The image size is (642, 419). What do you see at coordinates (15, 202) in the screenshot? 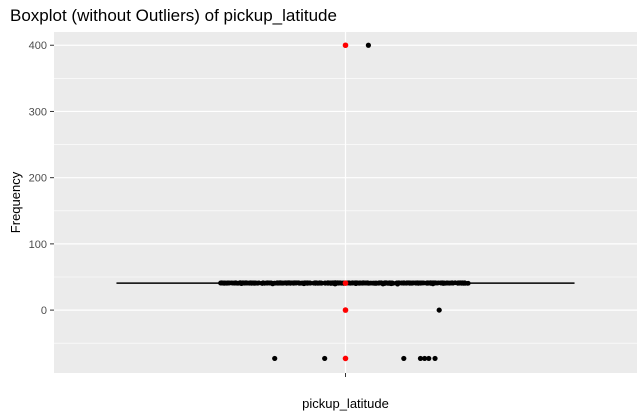
I see `y-axis-label: Frequency` at bounding box center [15, 202].